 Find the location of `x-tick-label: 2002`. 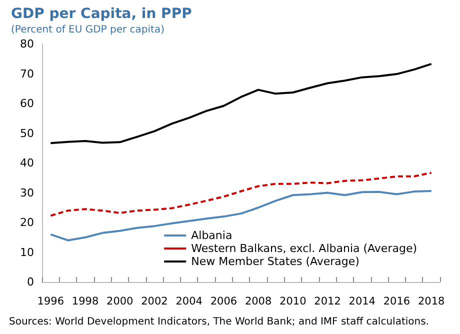

x-tick-label: 2002 is located at coordinates (154, 302).